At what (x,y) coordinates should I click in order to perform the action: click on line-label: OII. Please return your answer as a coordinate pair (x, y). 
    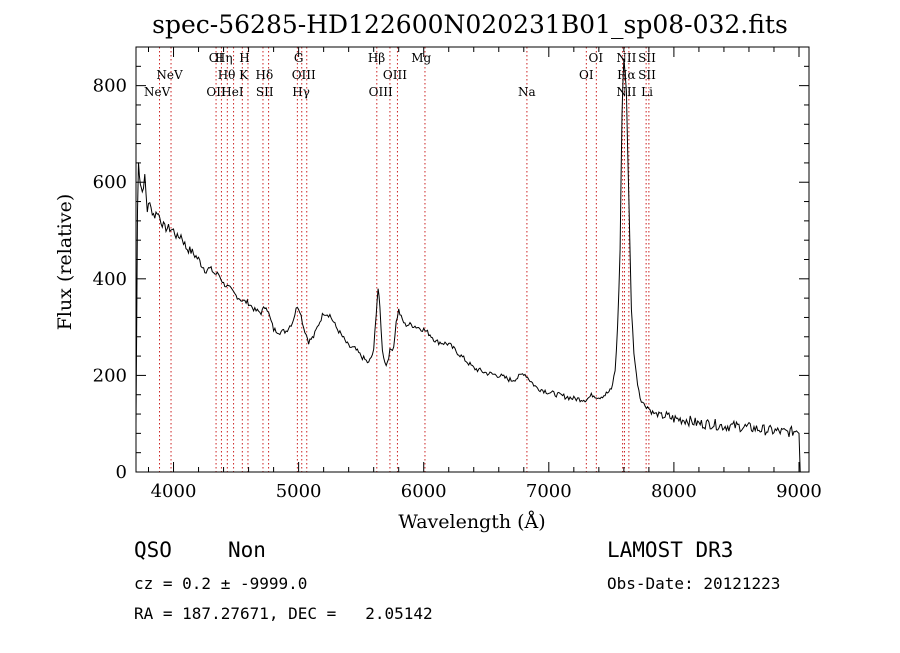
    Looking at the image, I should click on (216, 92).